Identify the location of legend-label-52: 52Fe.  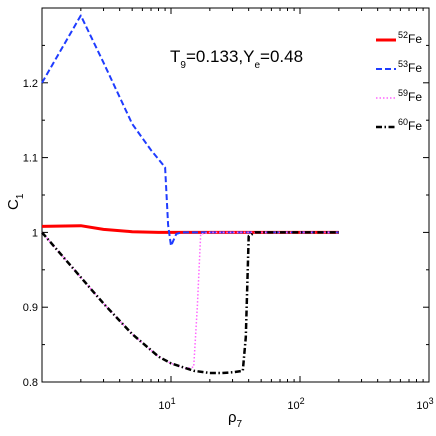
(410, 38).